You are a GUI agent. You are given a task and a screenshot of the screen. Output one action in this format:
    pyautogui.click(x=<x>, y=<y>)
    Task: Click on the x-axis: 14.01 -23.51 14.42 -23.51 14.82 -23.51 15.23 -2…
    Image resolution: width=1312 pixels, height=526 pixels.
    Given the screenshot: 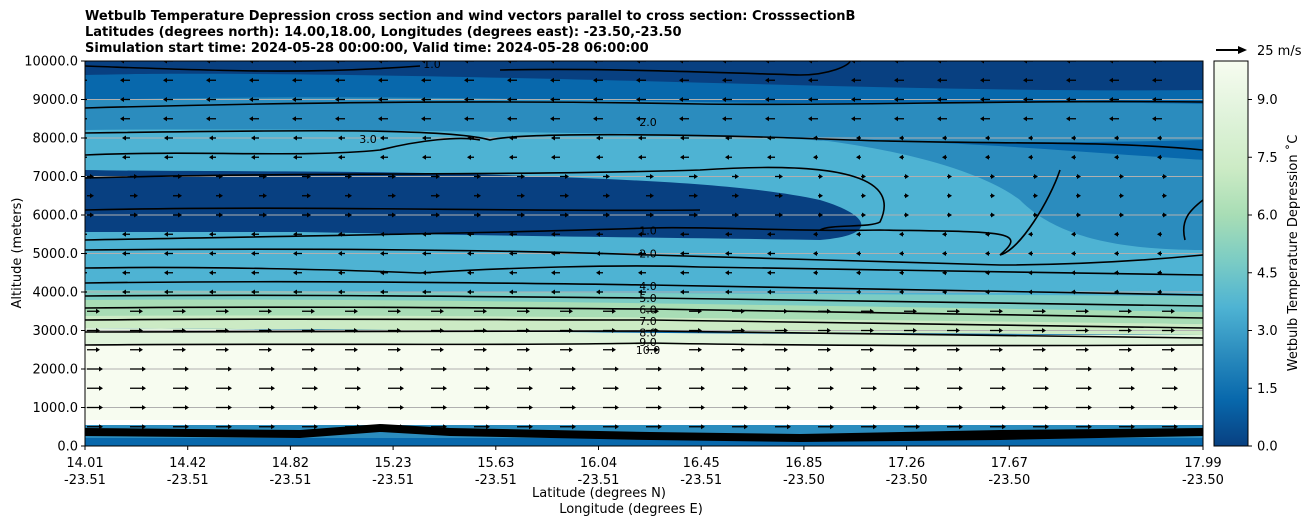 What is the action you would take?
    pyautogui.click(x=644, y=467)
    